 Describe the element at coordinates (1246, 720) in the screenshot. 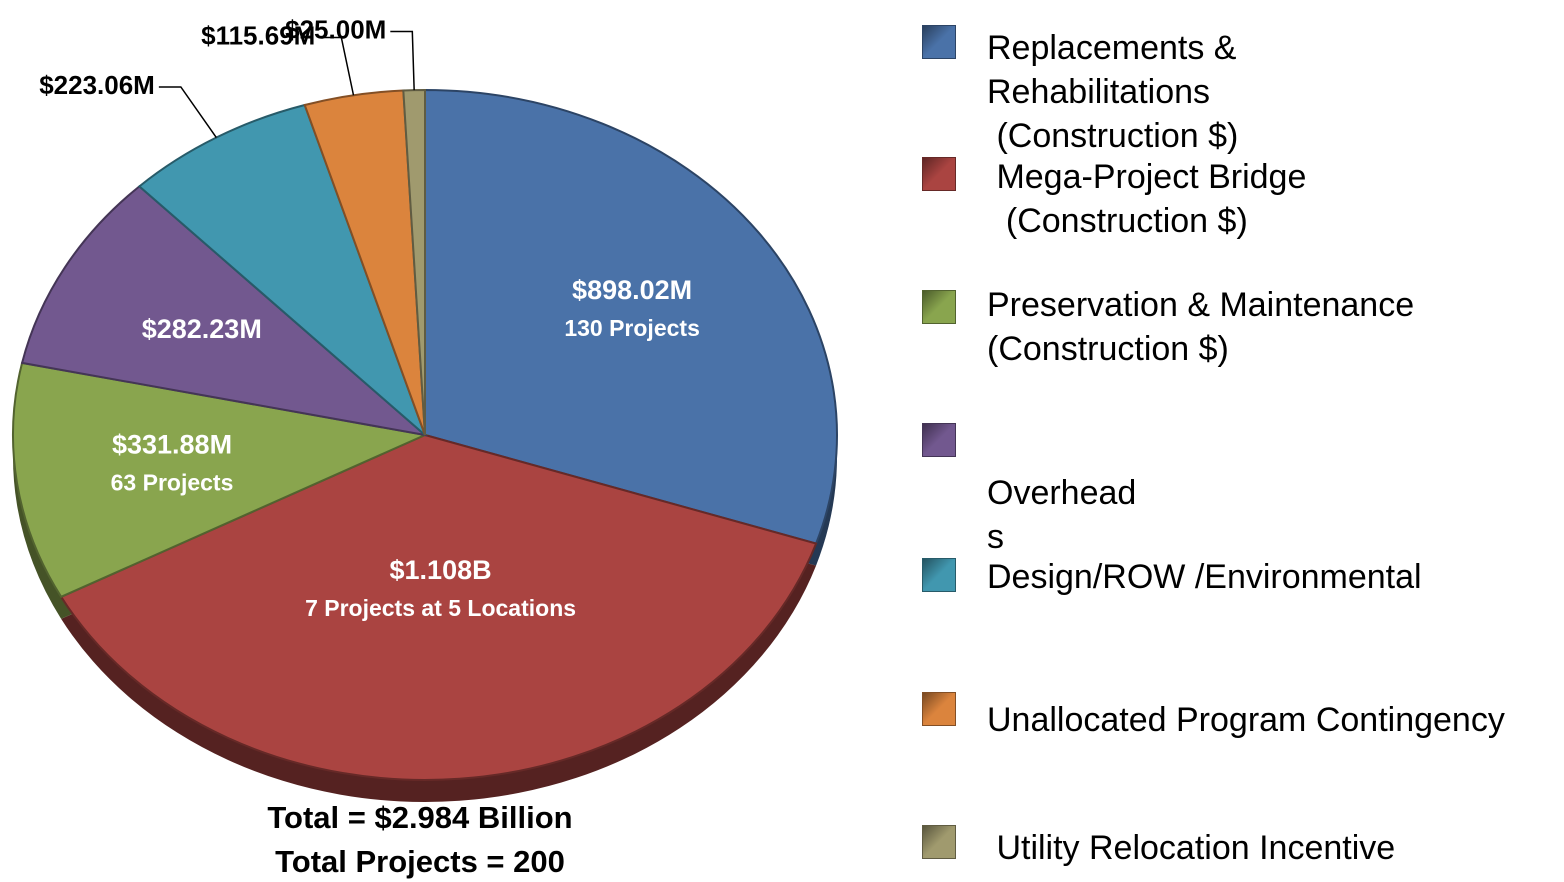

I see `legend-label: Unallocated Program Contingency` at that location.